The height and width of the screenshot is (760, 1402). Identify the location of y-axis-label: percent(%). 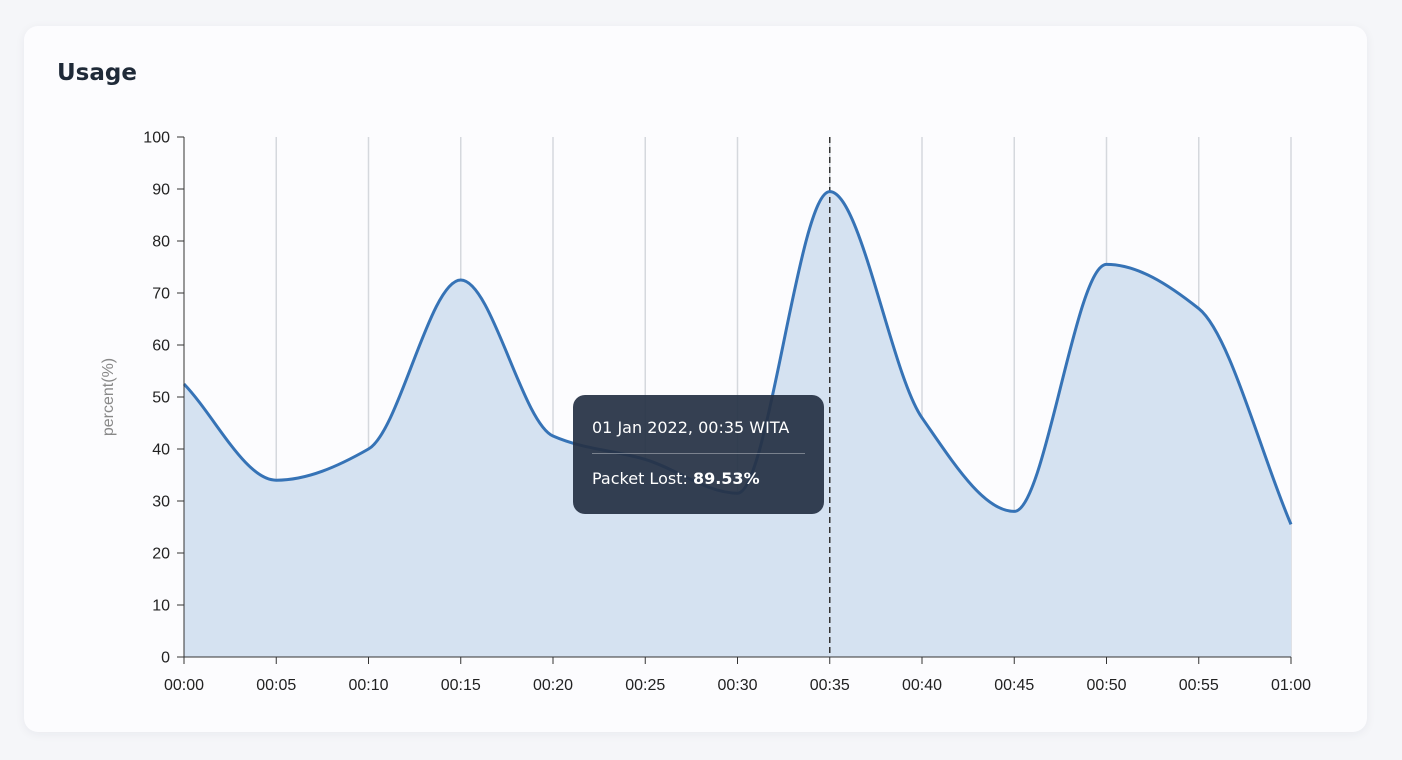
(108, 397).